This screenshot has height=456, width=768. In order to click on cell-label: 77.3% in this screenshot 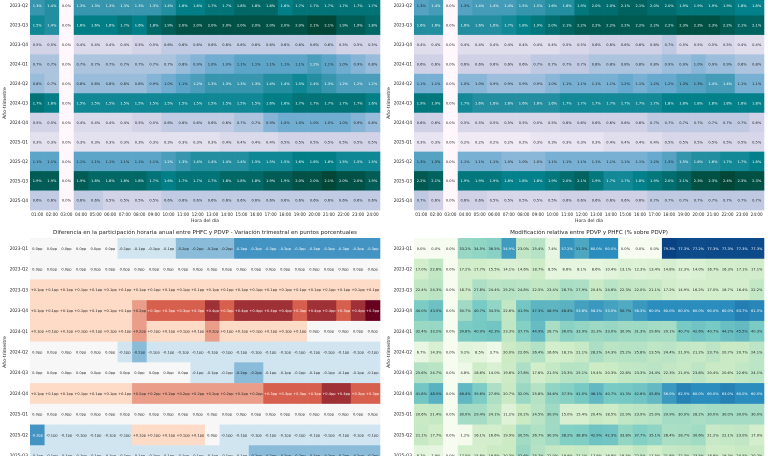, I will do `click(742, 249)`.